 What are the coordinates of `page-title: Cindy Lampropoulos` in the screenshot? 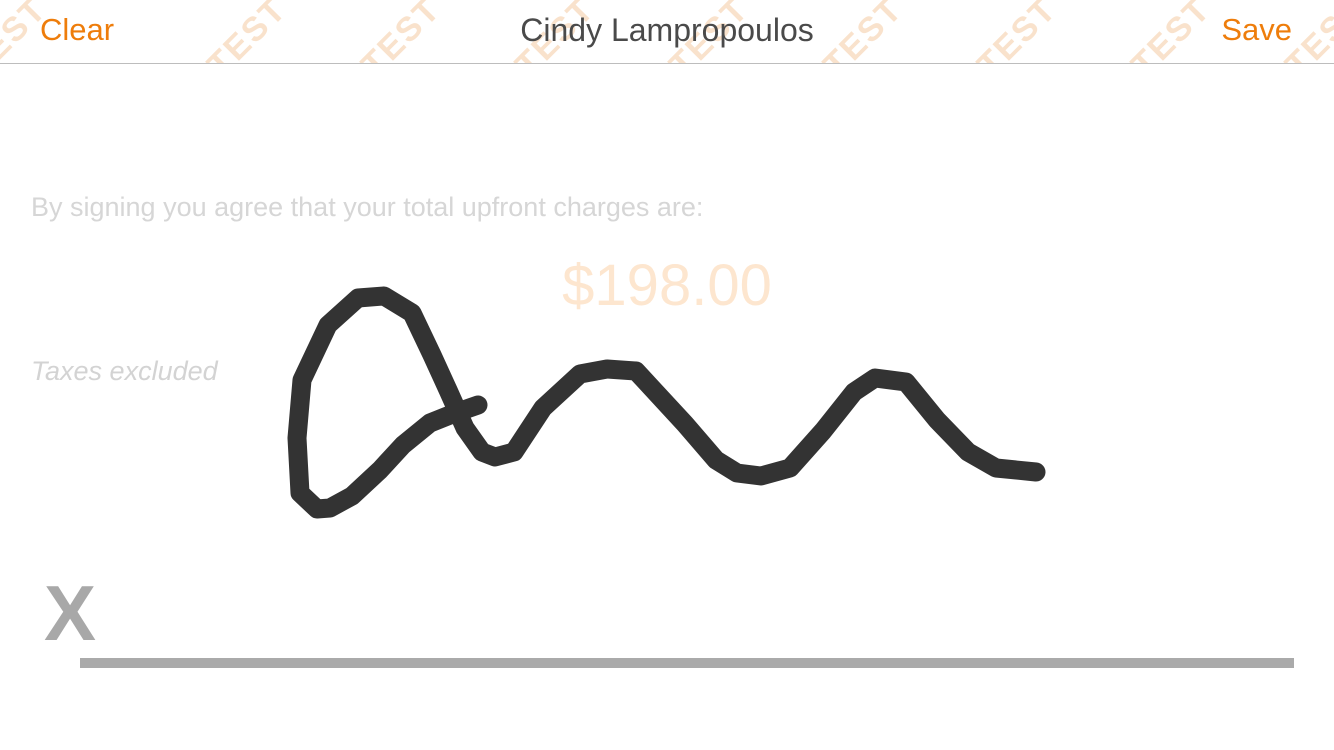 It's located at (667, 30).